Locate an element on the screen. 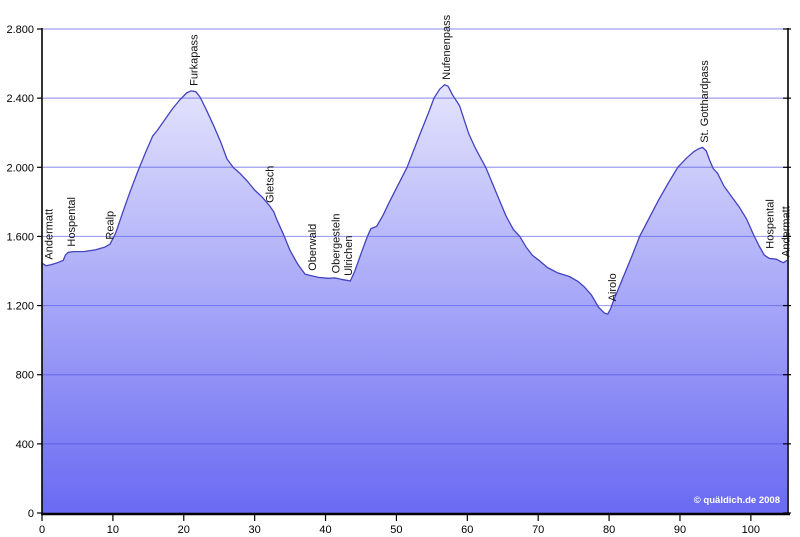 This screenshot has height=537, width=800. waypoint-label: Furkapass is located at coordinates (195, 60).